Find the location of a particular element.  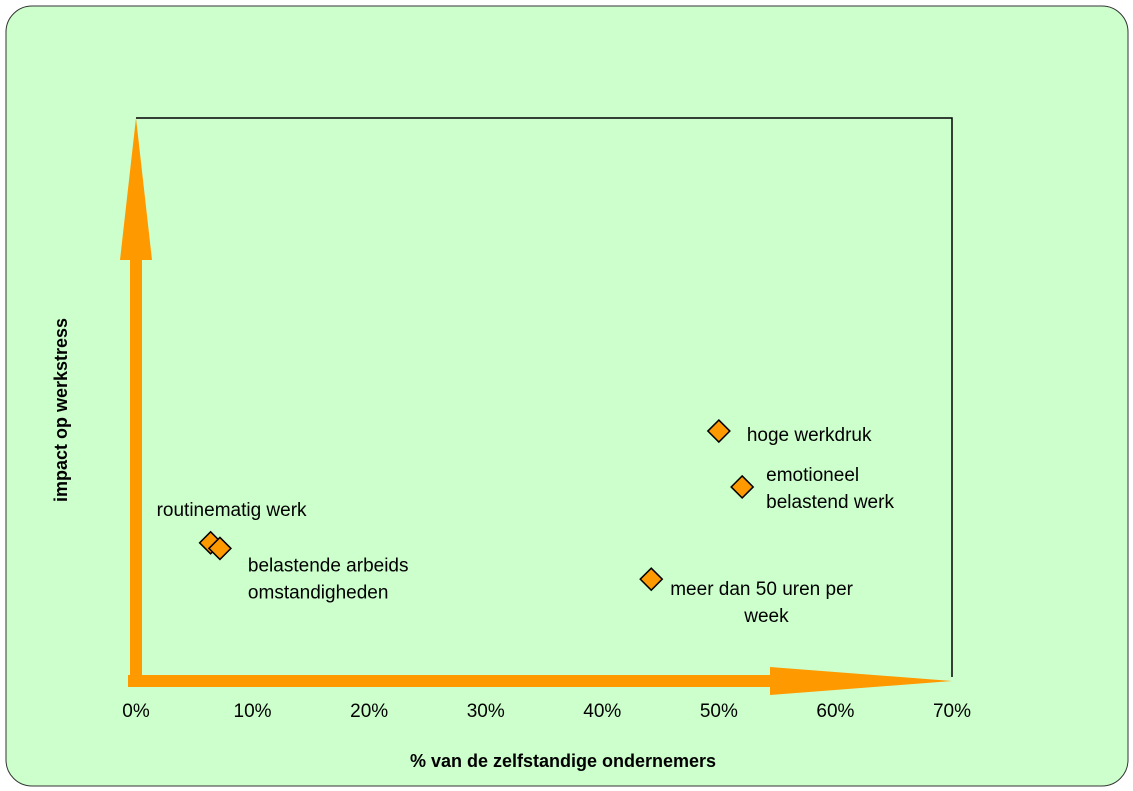

point-label: meer dan 50 uren per is located at coordinates (761, 589).